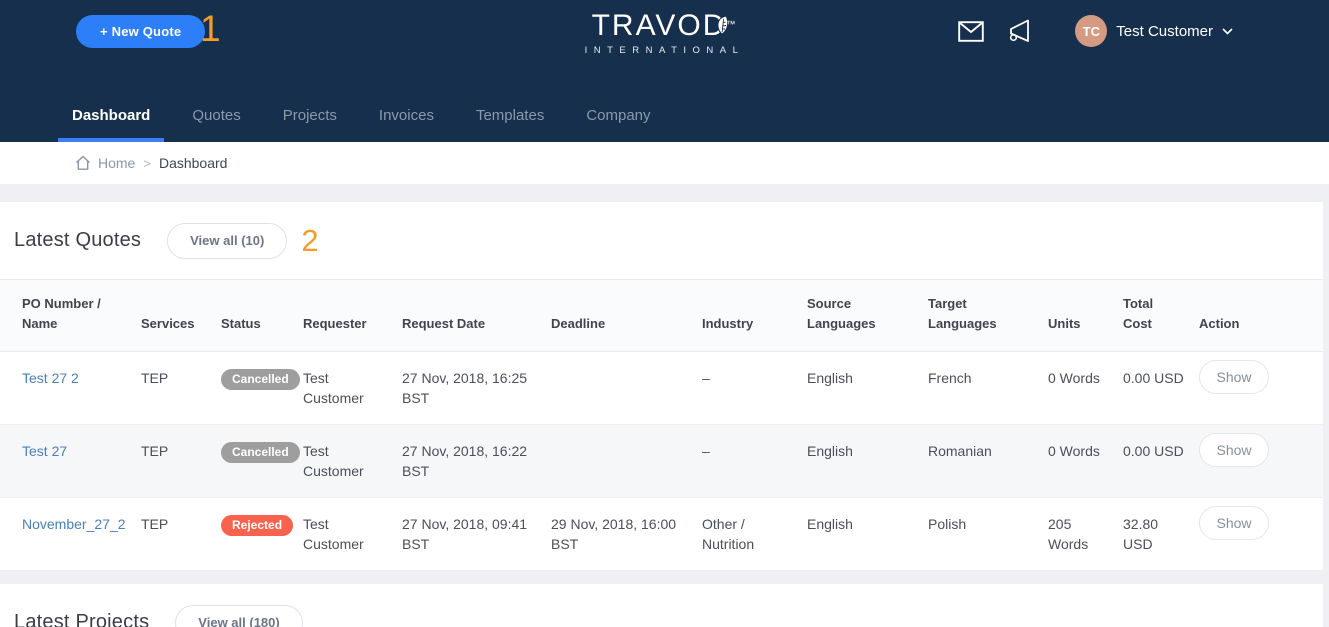 Image resolution: width=1329 pixels, height=627 pixels. I want to click on col-status: Status, so click(262, 315).